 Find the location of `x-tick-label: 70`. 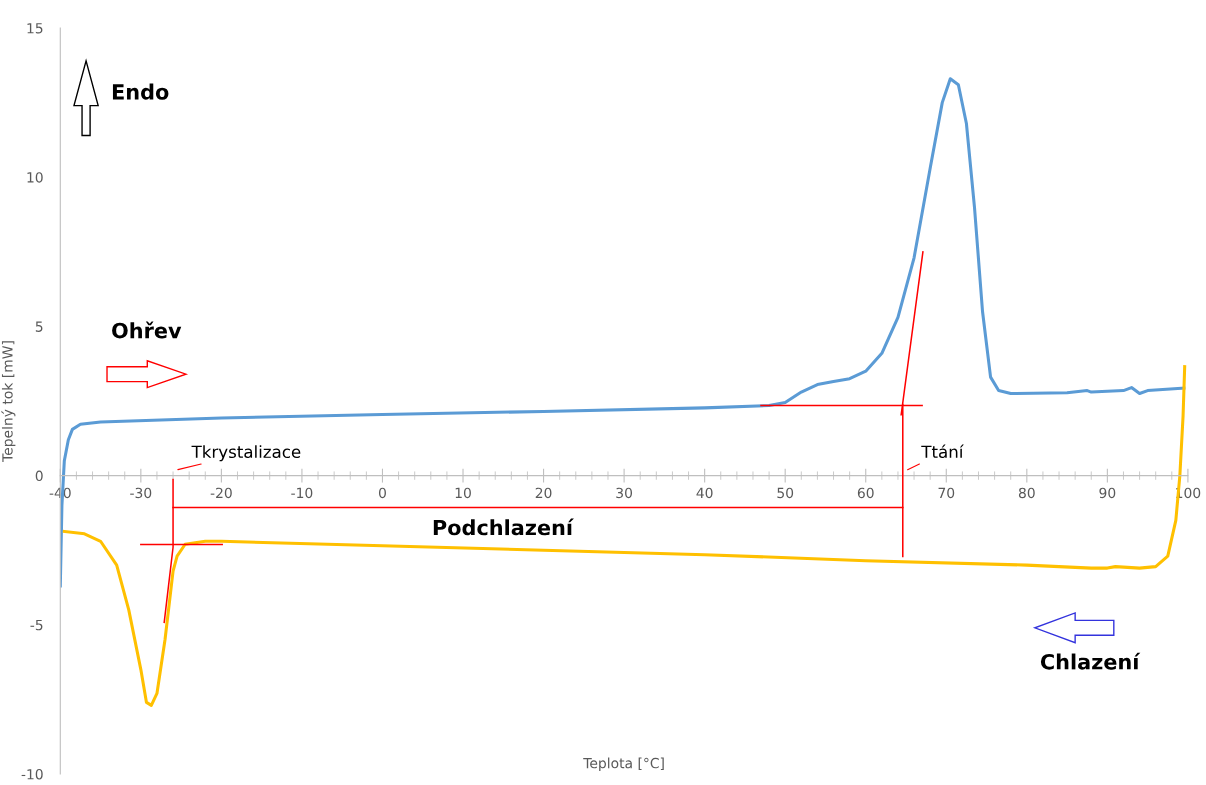

x-tick-label: 70 is located at coordinates (946, 493).